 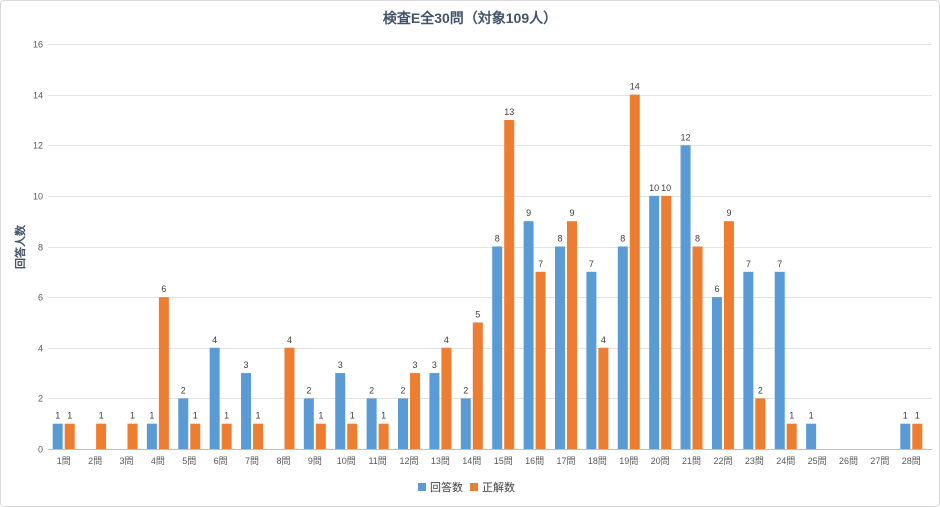 What do you see at coordinates (221, 461) in the screenshot?
I see `x-tick-label: 6問` at bounding box center [221, 461].